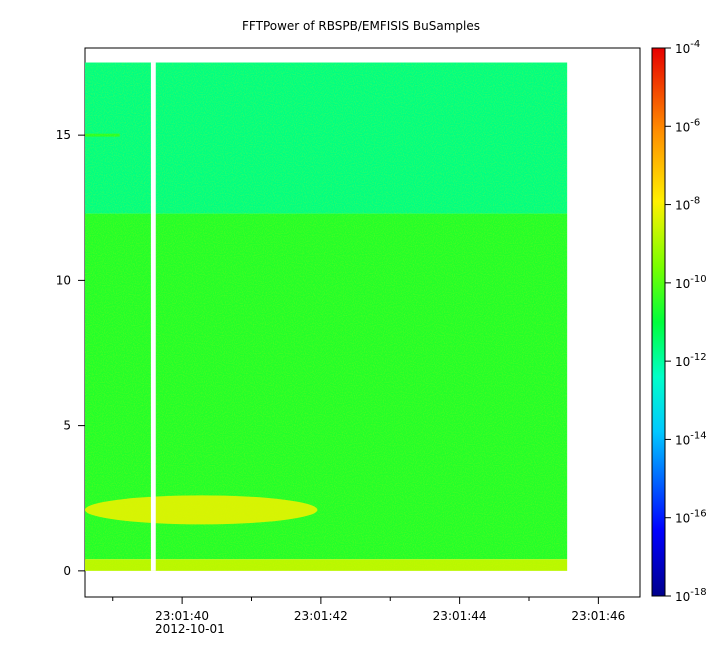 The width and height of the screenshot is (724, 656). I want to click on colorbar-tick-label: 10⁻⁸, so click(687, 204).